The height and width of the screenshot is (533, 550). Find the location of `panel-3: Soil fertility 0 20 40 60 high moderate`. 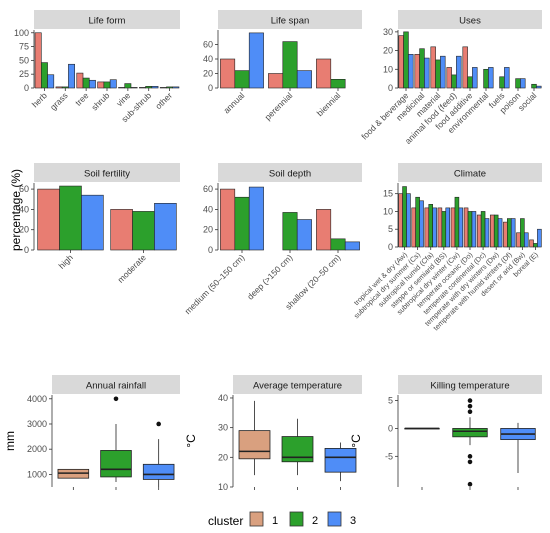

panel-3: Soil fertility 0 20 40 60 high moderate is located at coordinates (99, 224).